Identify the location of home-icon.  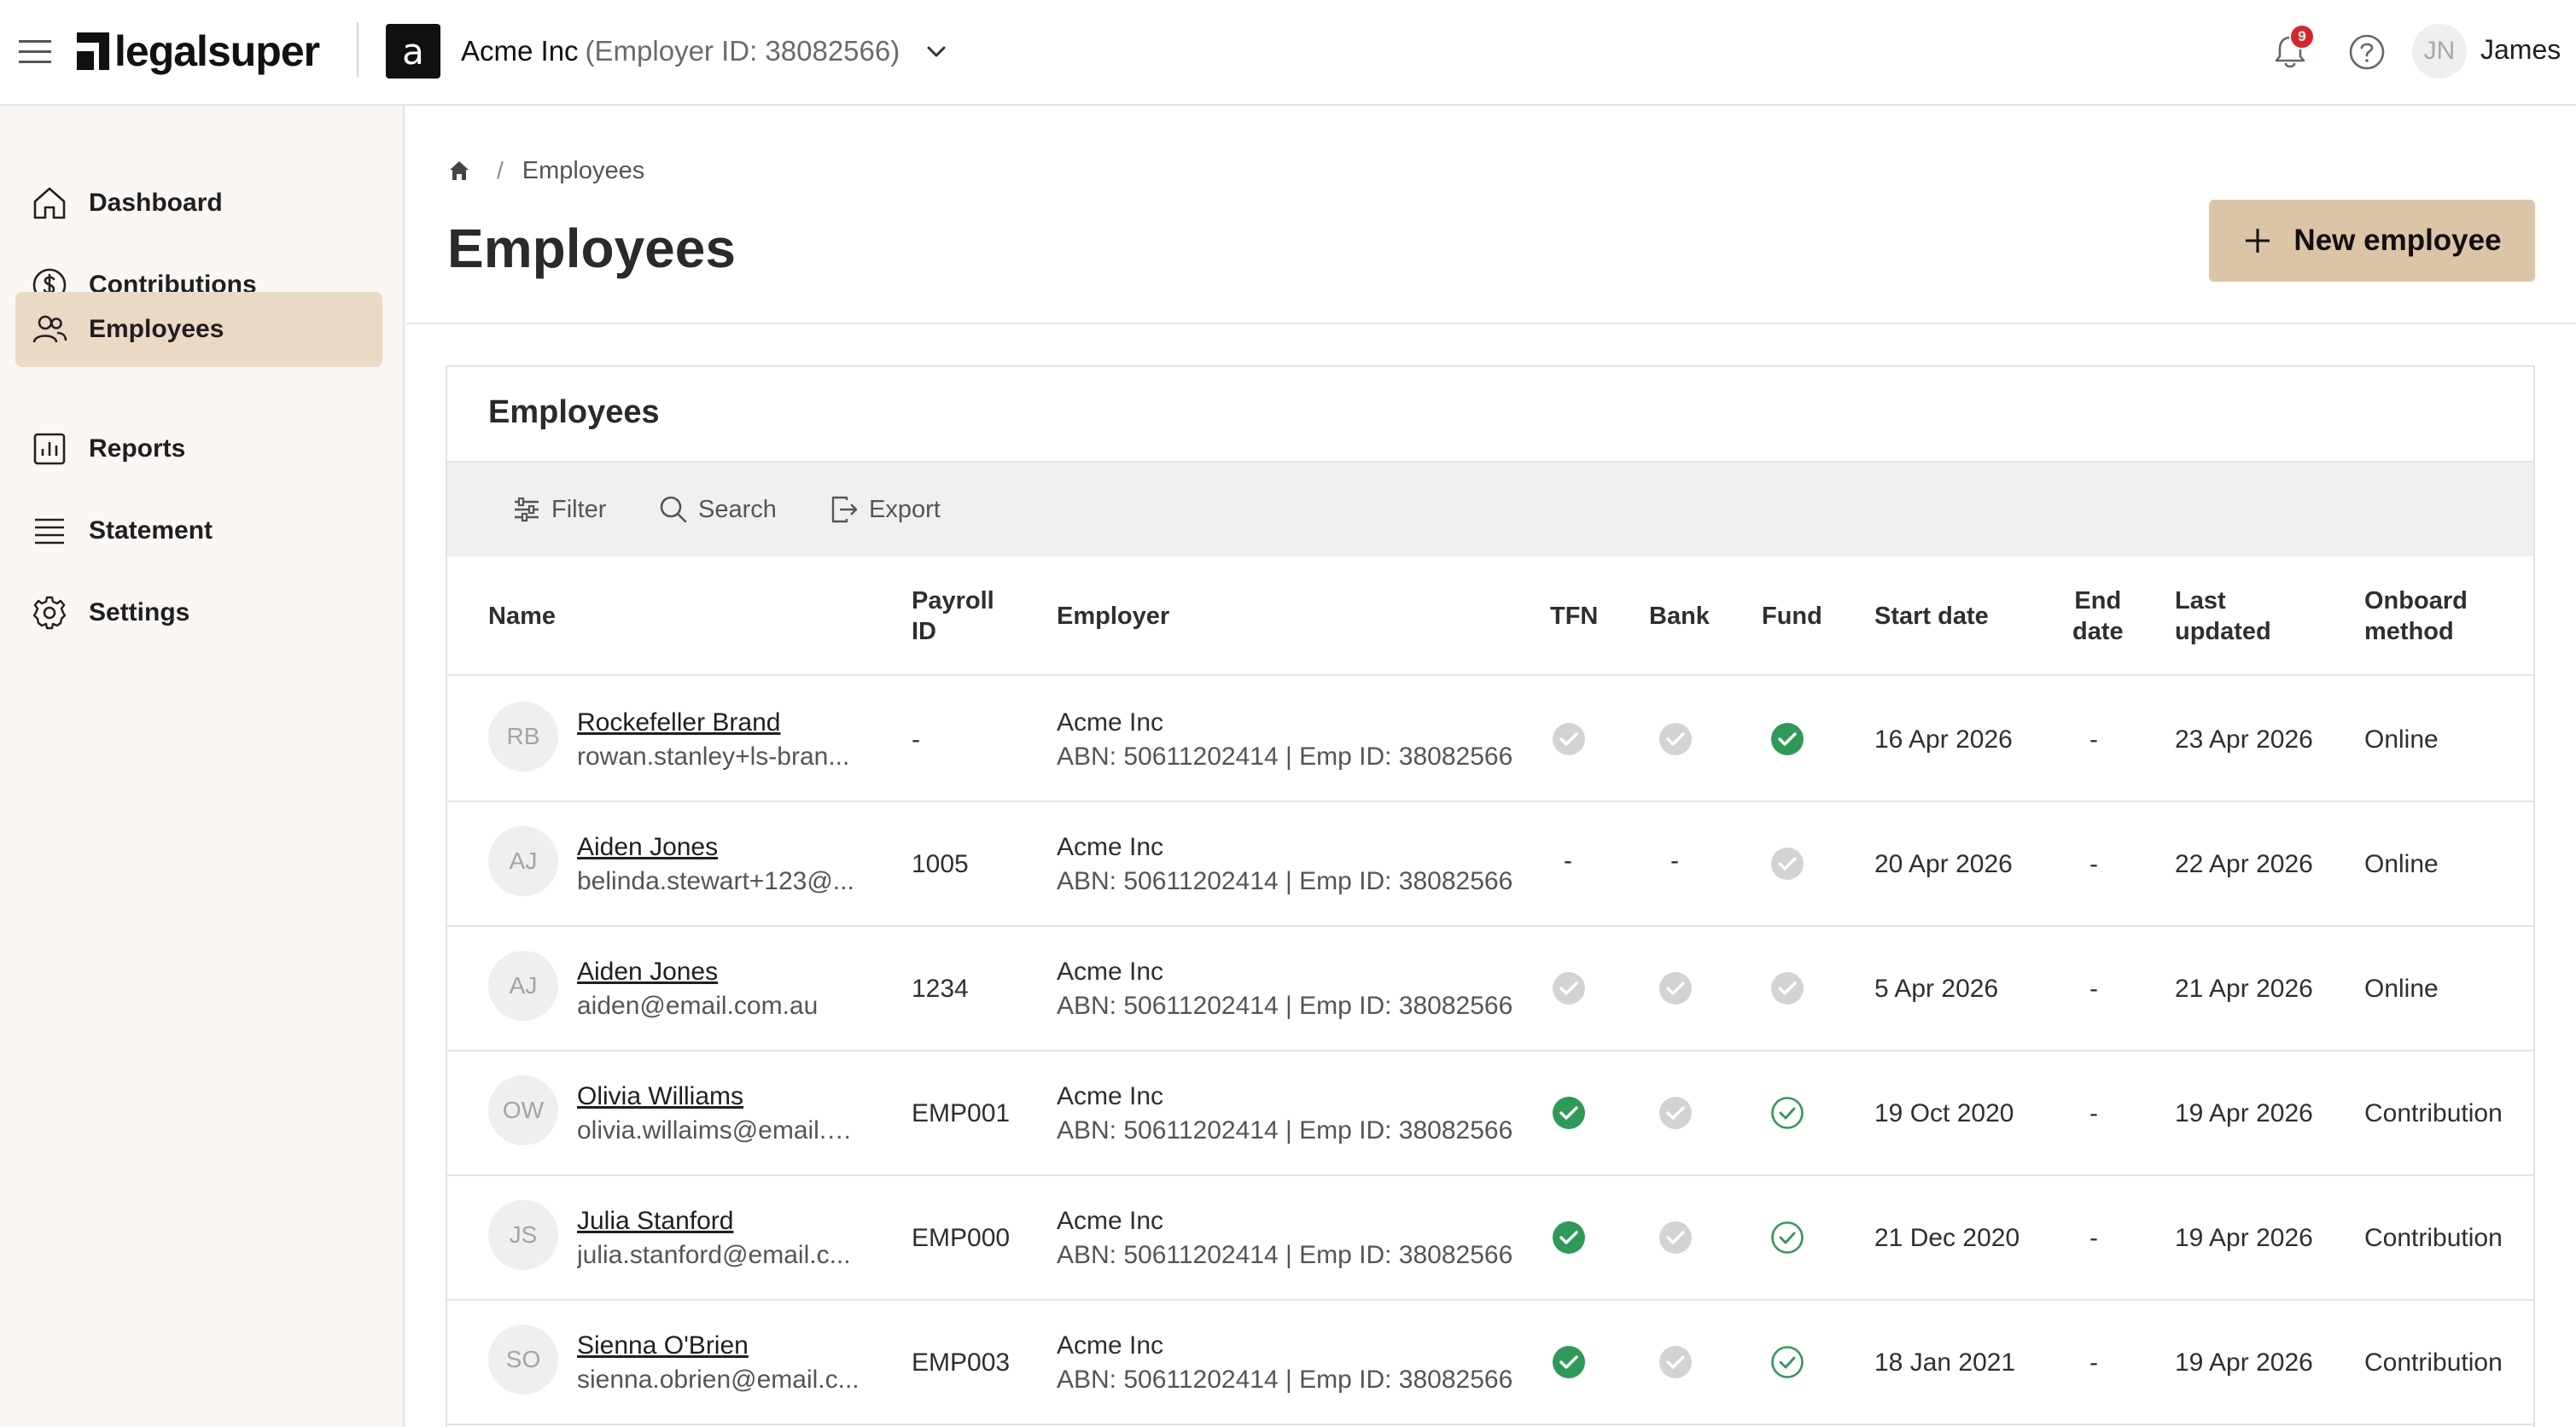
(459, 171).